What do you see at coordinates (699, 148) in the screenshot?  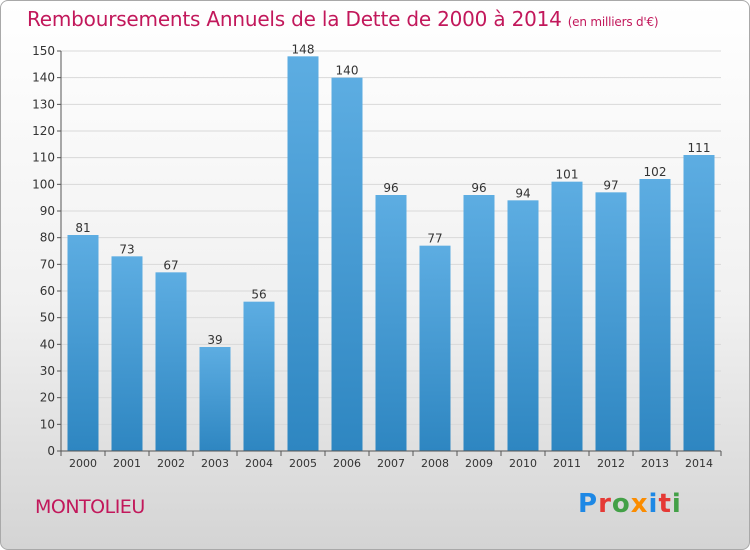 I see `data-label-2014: 111` at bounding box center [699, 148].